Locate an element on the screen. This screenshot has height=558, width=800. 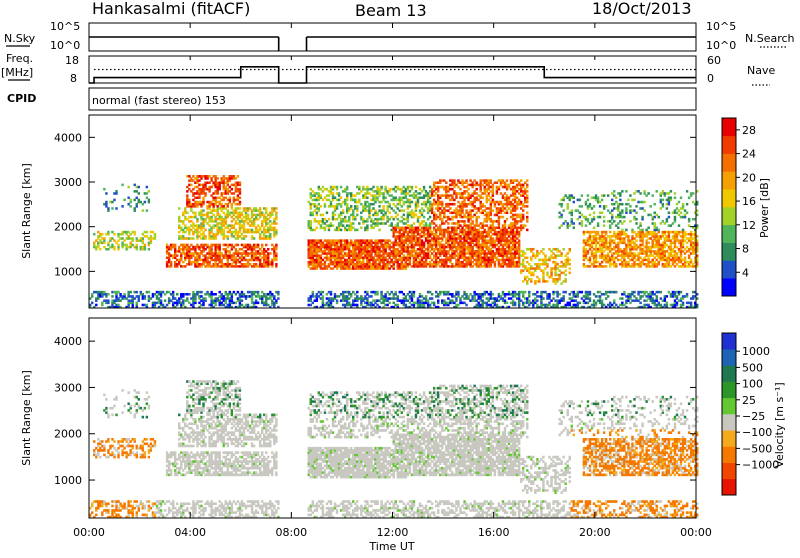
nsearch-tick-low: 10^0 is located at coordinates (721, 45).